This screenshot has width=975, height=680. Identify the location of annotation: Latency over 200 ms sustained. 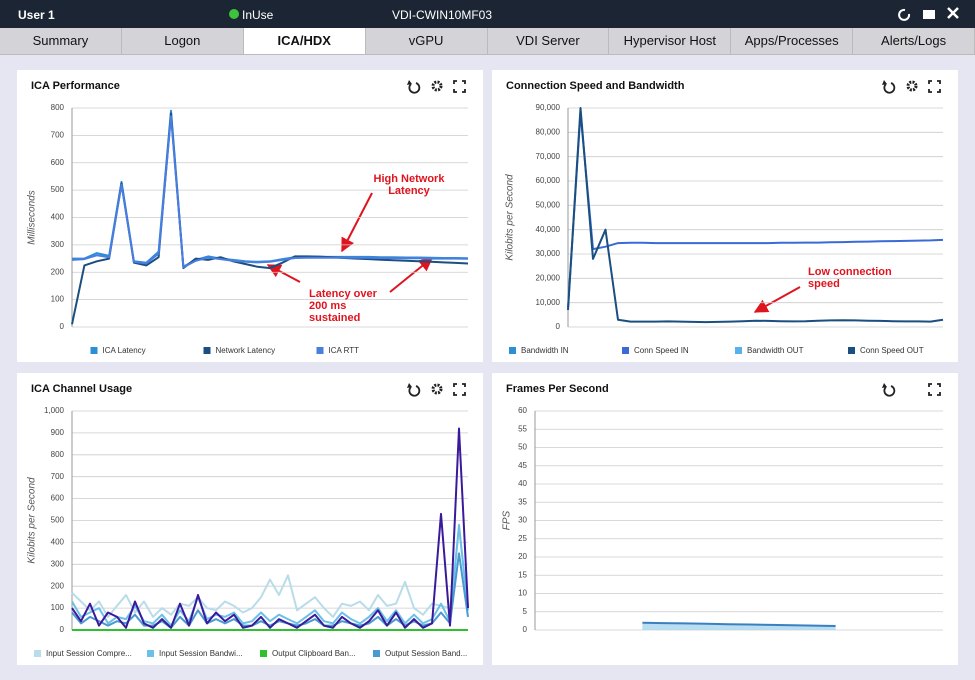
(343, 306).